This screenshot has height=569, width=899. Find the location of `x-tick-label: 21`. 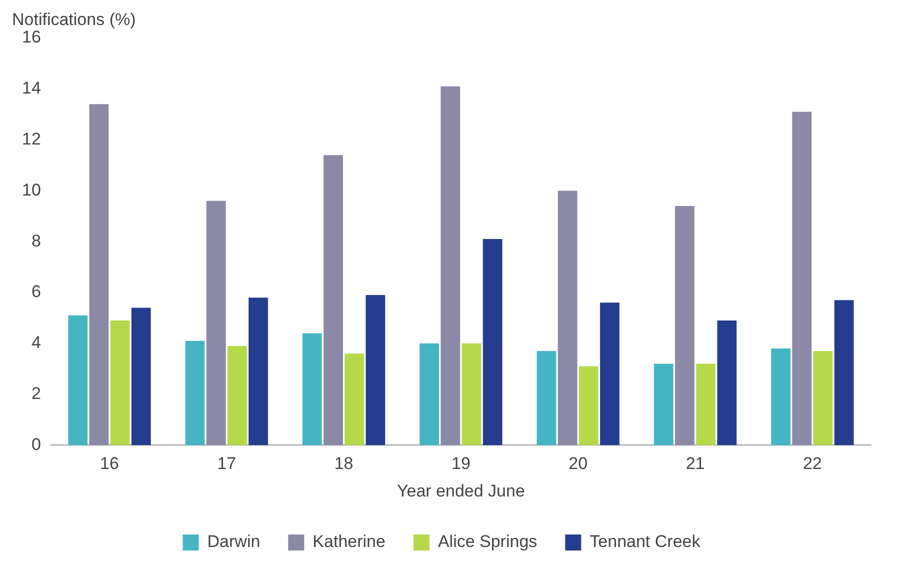

x-tick-label: 21 is located at coordinates (695, 464).